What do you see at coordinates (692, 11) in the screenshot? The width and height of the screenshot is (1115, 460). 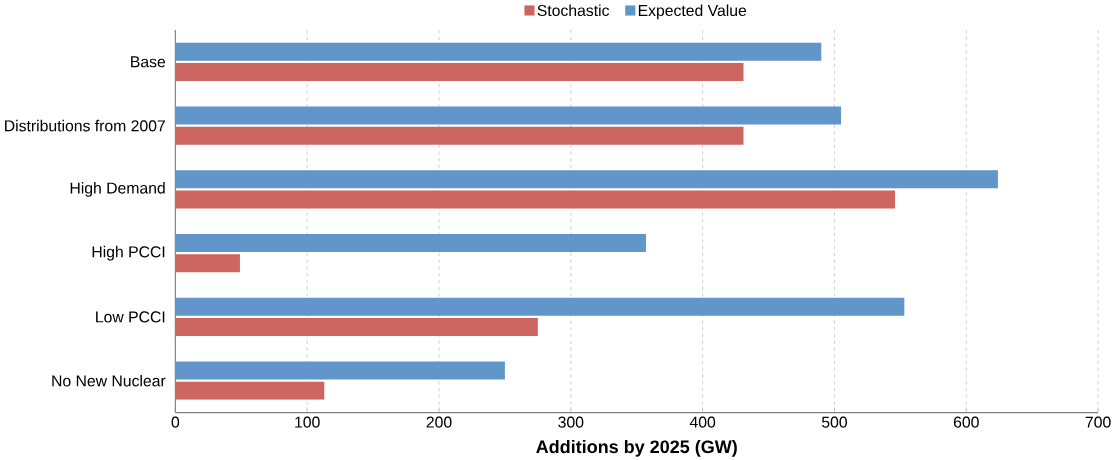 I see `legend-label: Expected Value` at bounding box center [692, 11].